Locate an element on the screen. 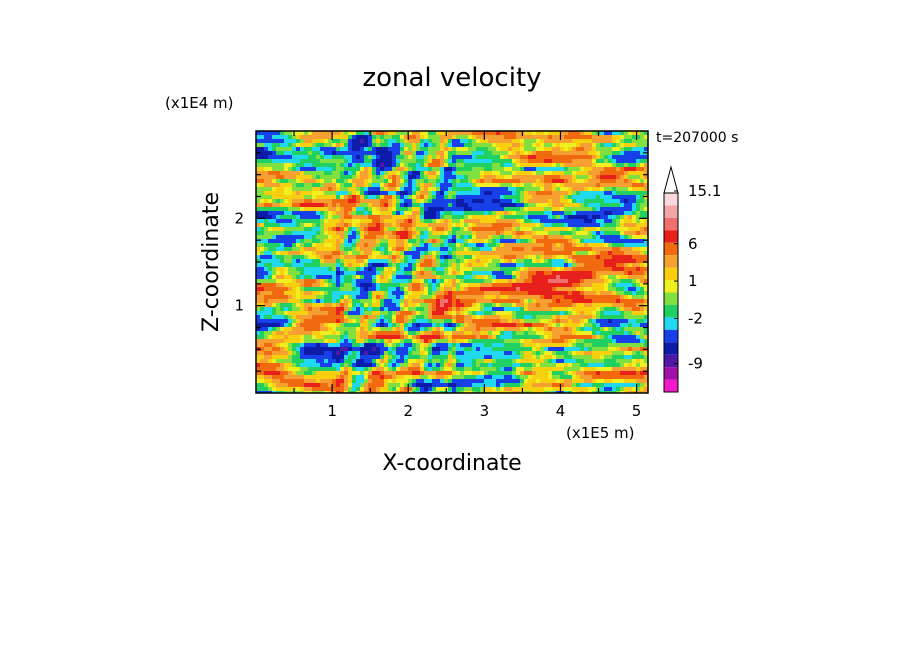  x-tick-label: 4 is located at coordinates (561, 411).